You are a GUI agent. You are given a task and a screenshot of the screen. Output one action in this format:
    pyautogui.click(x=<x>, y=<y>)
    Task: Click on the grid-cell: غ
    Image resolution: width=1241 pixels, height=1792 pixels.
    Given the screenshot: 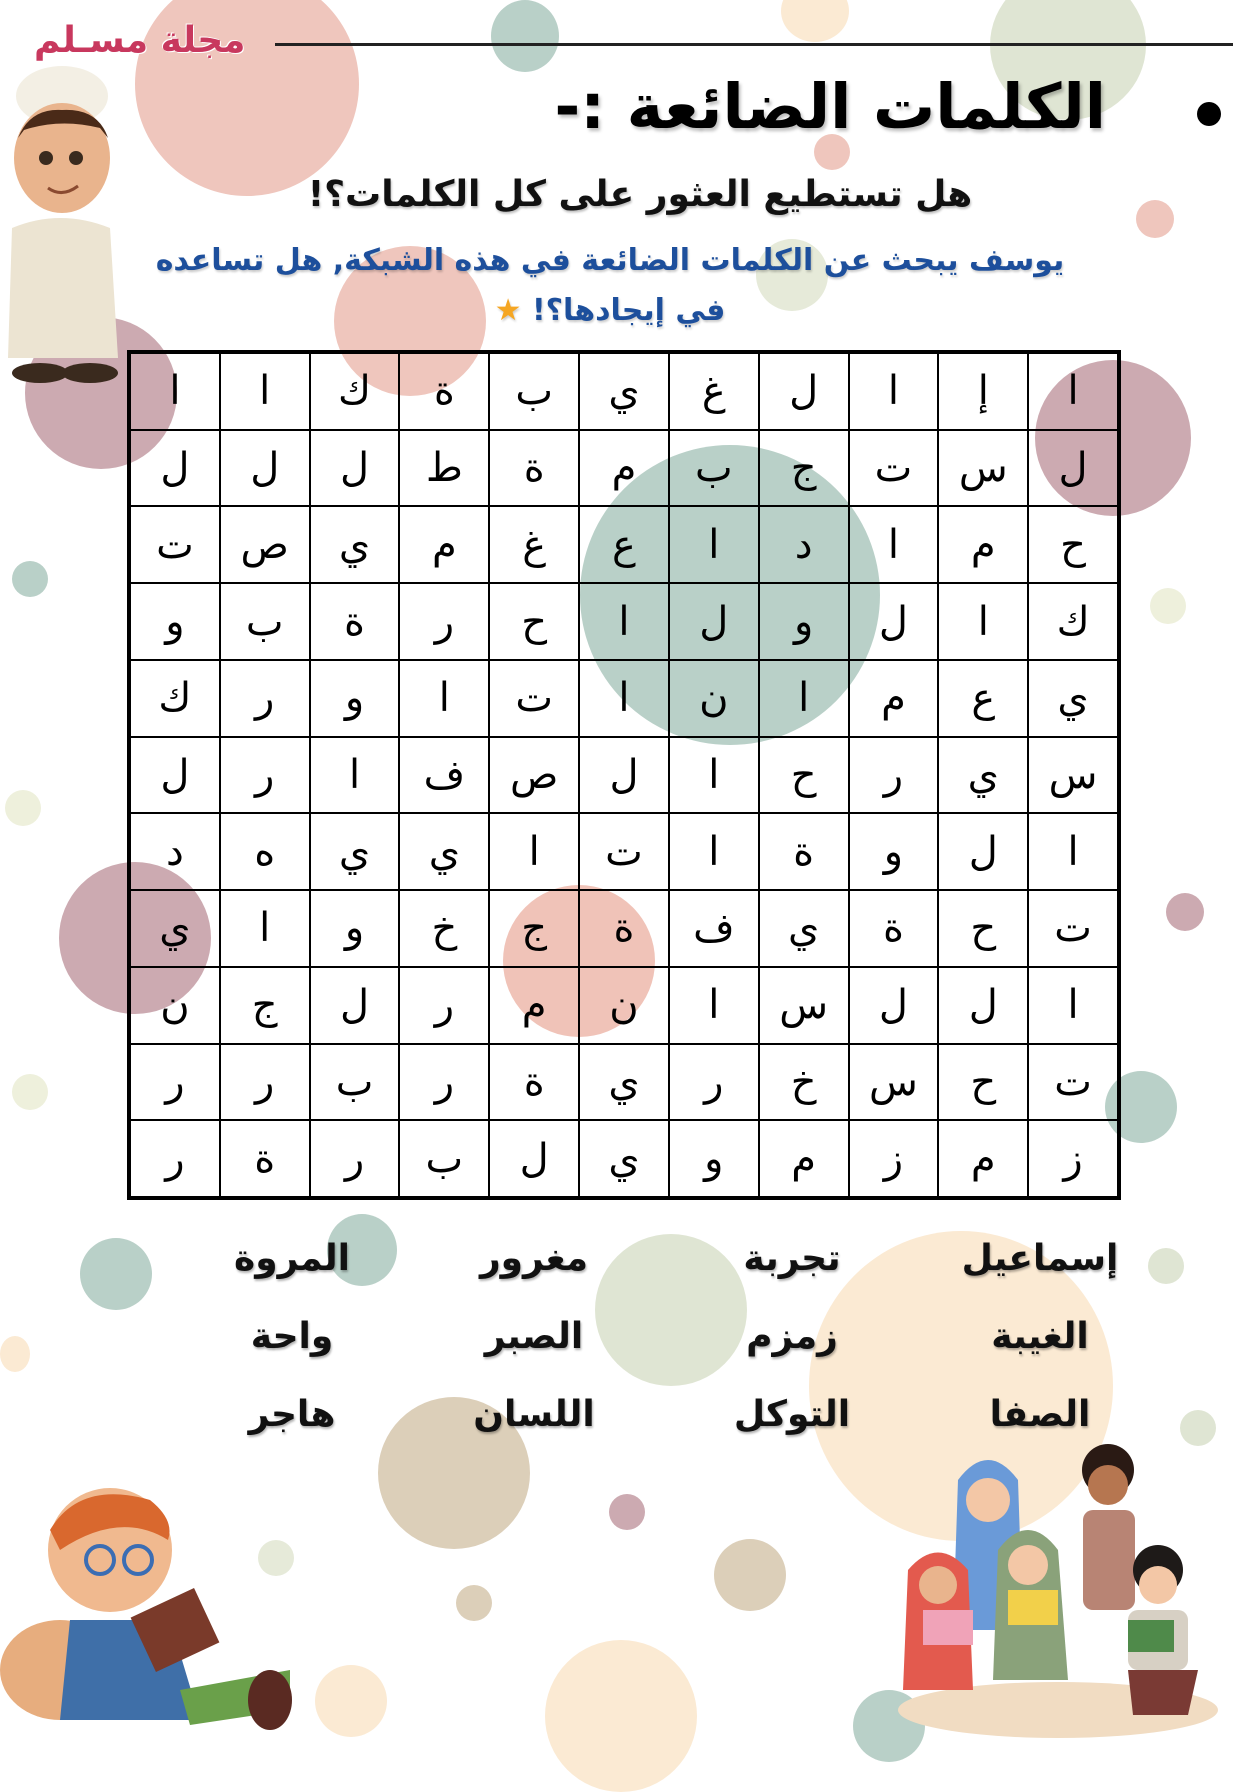 What is the action you would take?
    pyautogui.click(x=534, y=545)
    